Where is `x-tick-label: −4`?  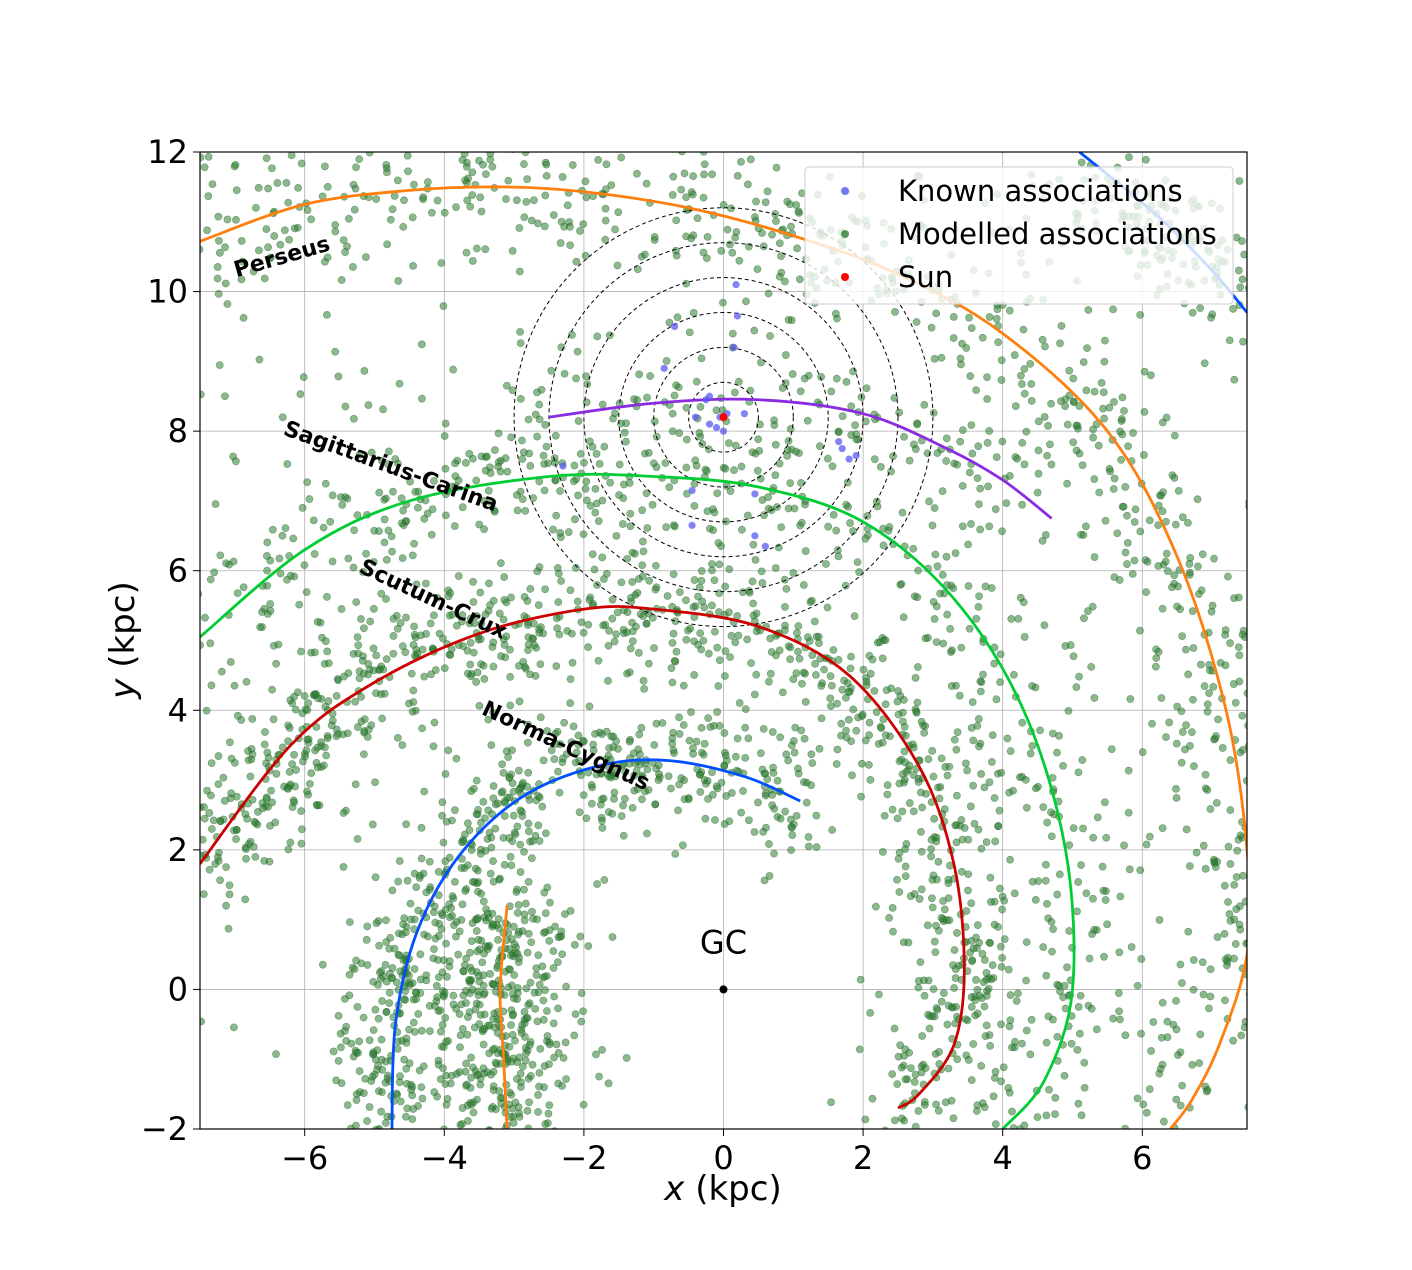 x-tick-label: −4 is located at coordinates (444, 1158).